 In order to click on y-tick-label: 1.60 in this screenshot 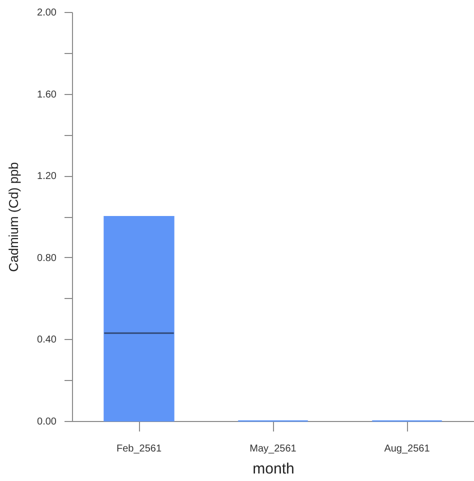, I will do `click(47, 94)`.